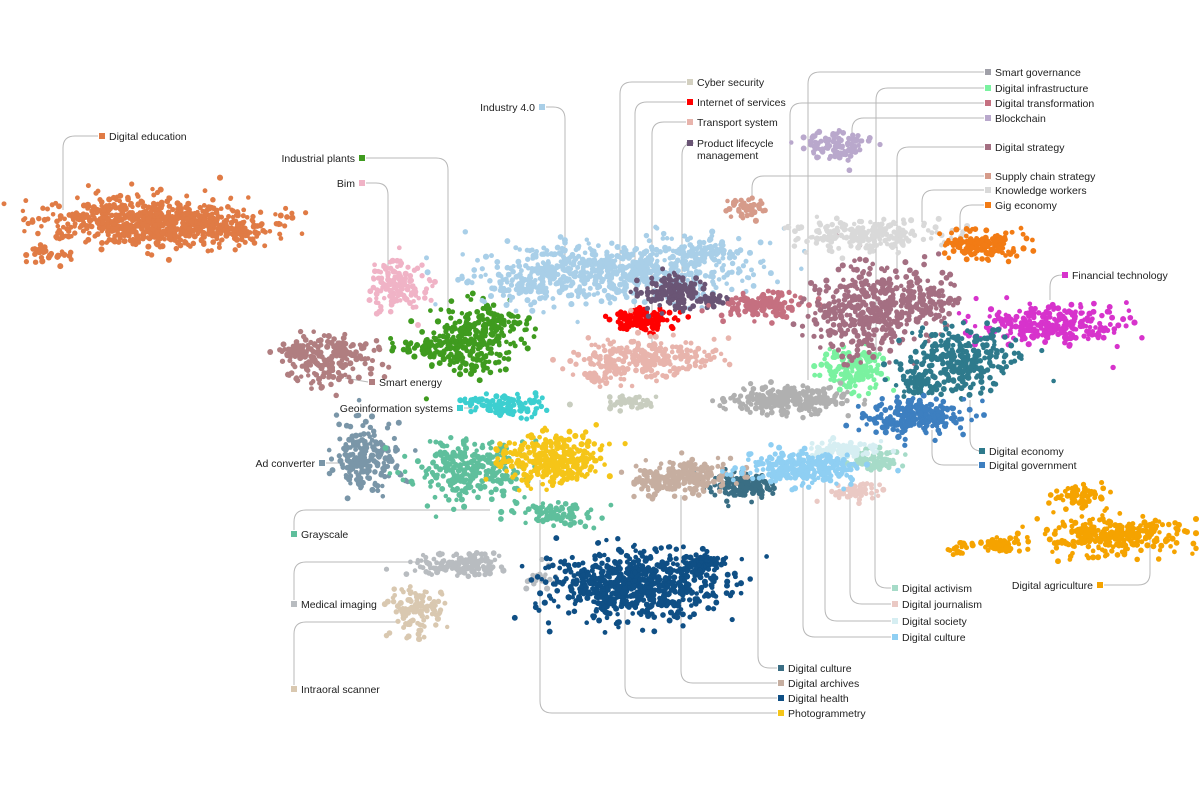 Image resolution: width=1200 pixels, height=799 pixels. What do you see at coordinates (895, 225) in the screenshot?
I see `leader-line-smart-governance` at bounding box center [895, 225].